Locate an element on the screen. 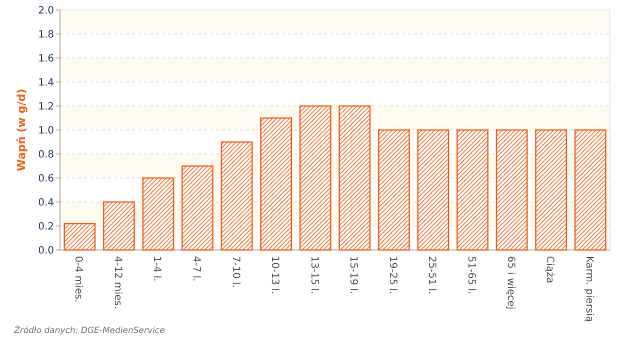 This screenshot has width=620, height=337. y-tick-label: 1.6 is located at coordinates (46, 59).